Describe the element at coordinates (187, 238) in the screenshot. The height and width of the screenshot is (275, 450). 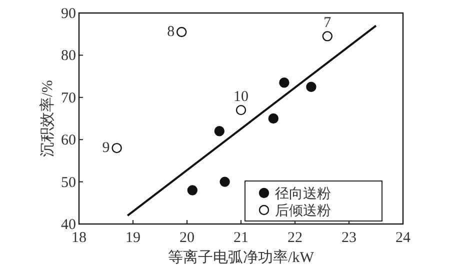
I see `x-tick-label: 20` at that location.